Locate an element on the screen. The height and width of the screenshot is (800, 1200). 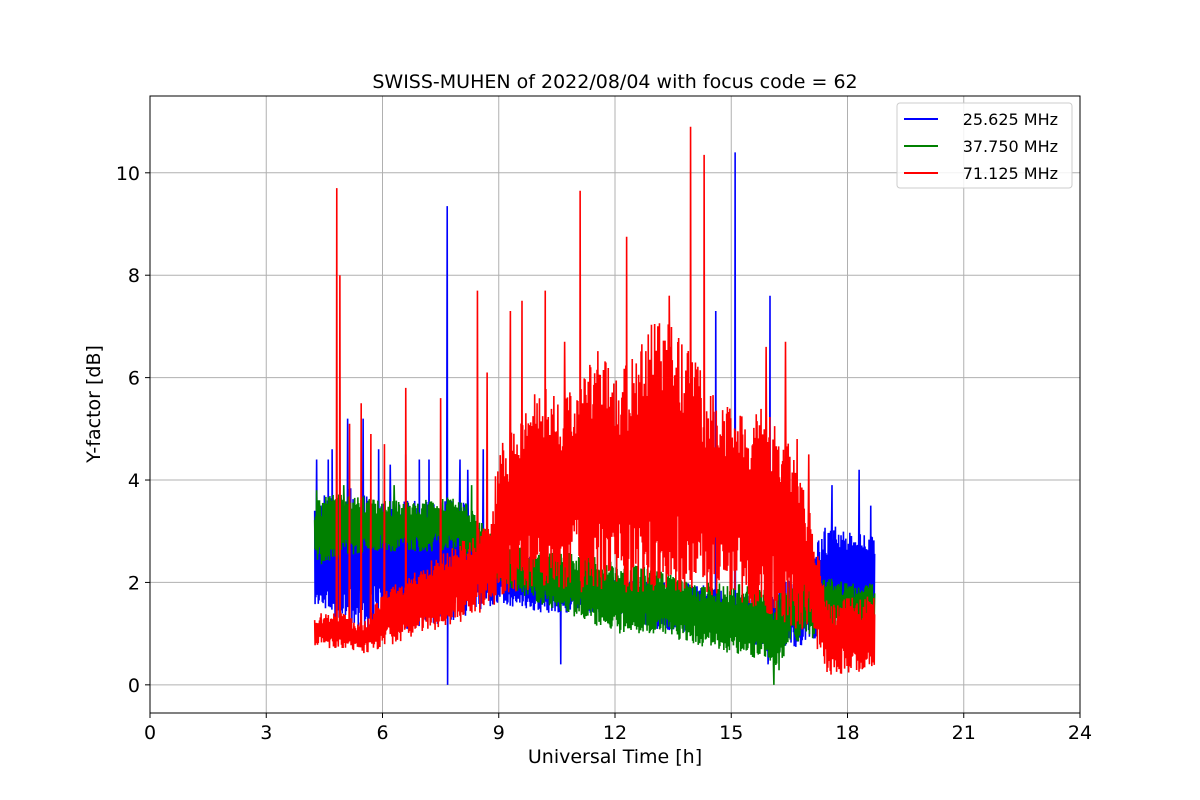
x-axis-label: Universal Time [h] is located at coordinates (615, 757).